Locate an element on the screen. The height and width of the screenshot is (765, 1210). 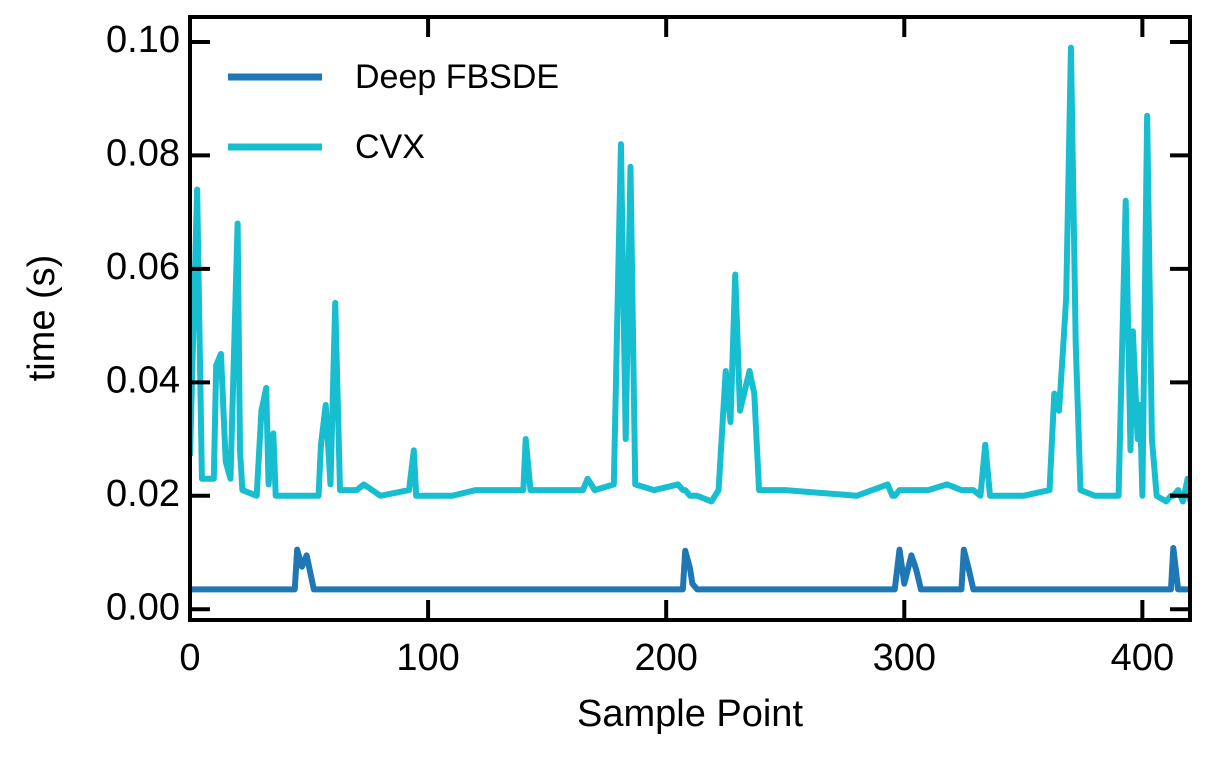
y-tick-label: 0.06 is located at coordinates (143, 267).